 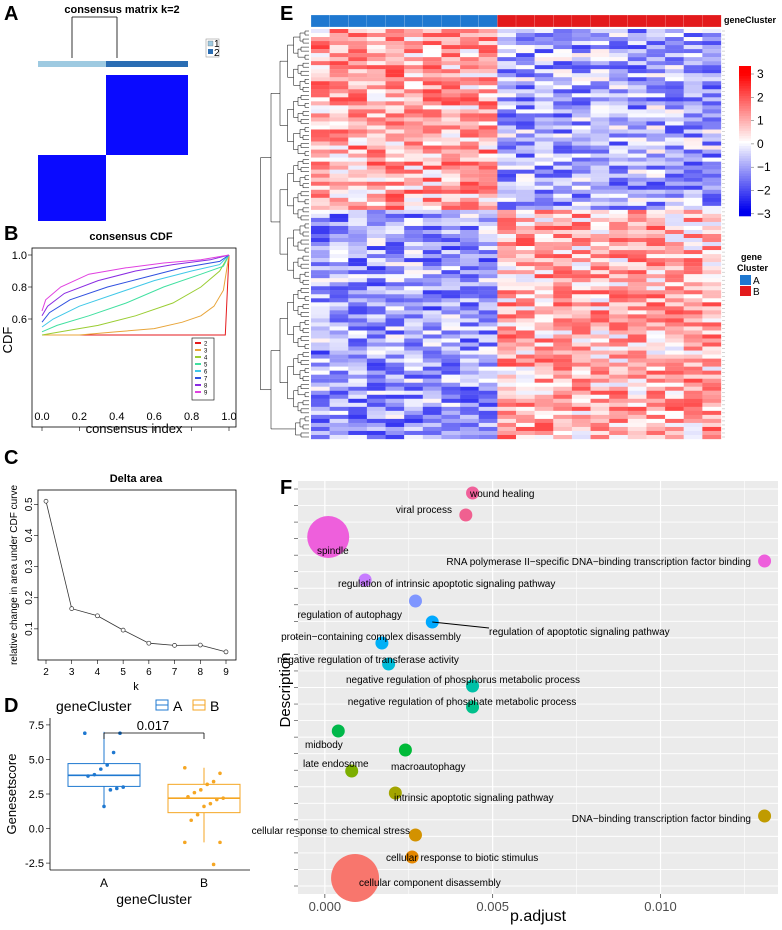 I want to click on cdf-legend-label-k6: 6, so click(x=206, y=373).